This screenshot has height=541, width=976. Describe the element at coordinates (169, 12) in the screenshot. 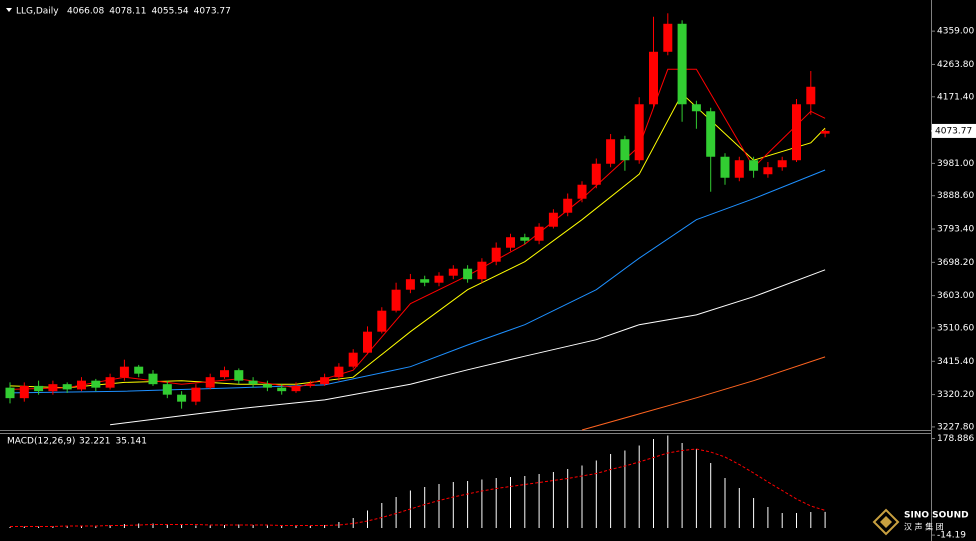

I see `ohlc-value: 4055.54` at that location.